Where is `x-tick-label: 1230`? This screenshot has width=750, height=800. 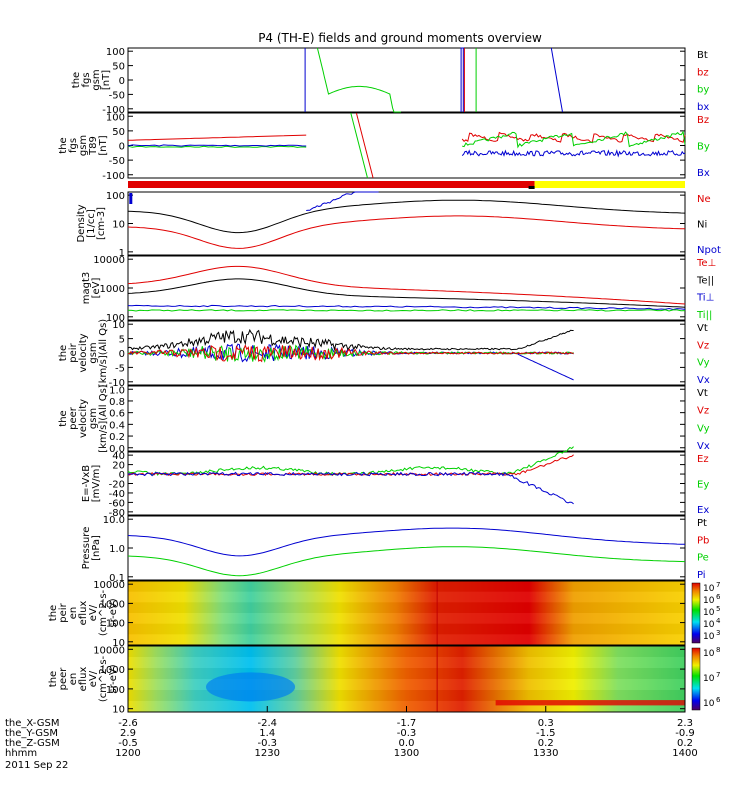 x-tick-label: 1230 is located at coordinates (267, 753).